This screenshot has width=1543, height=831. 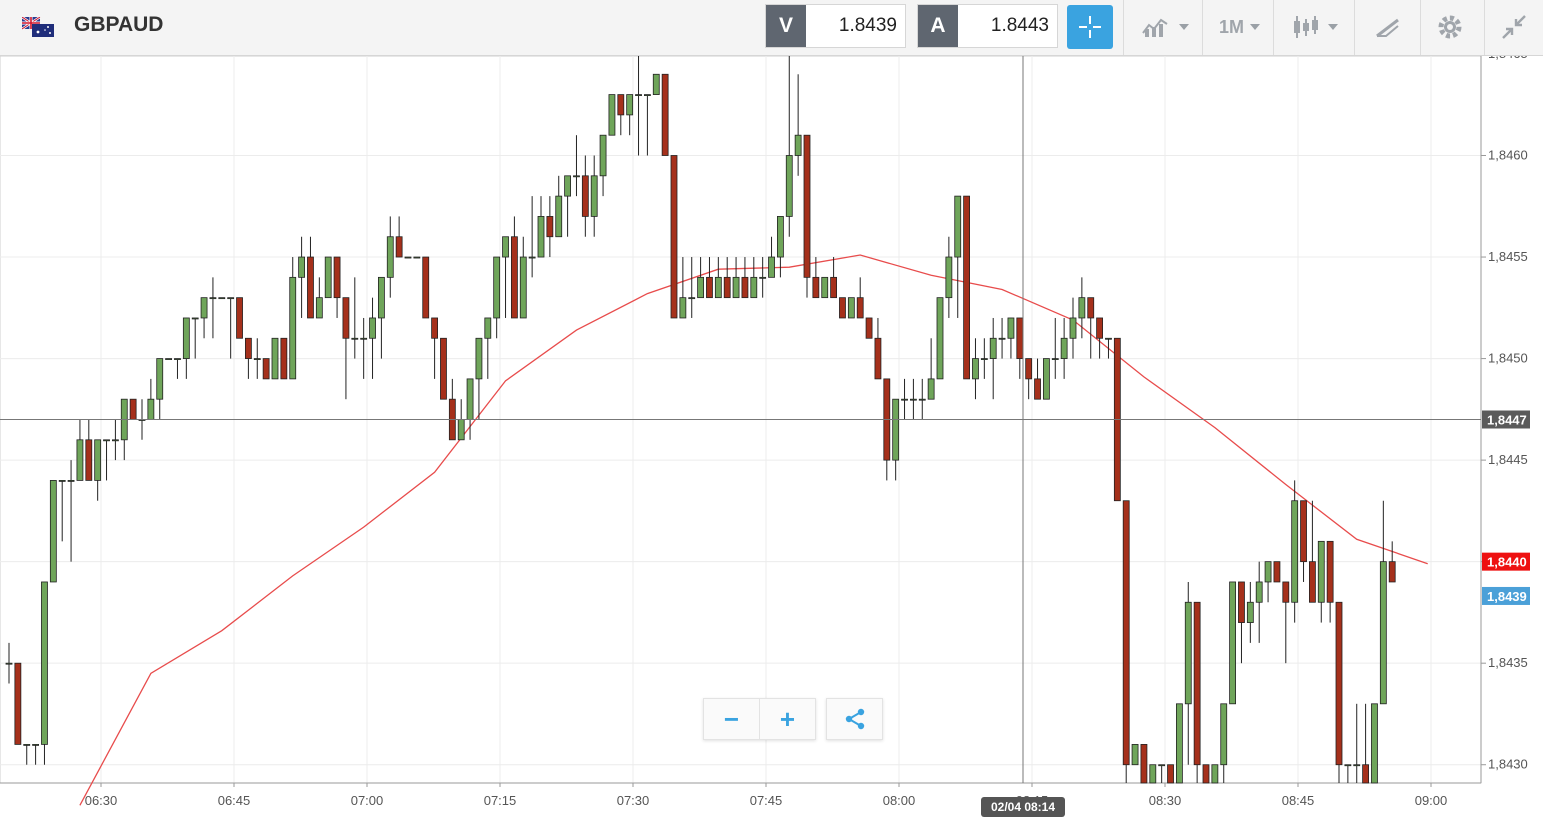 What do you see at coordinates (1239, 27) in the screenshot?
I see `timeframe-select: 1M` at bounding box center [1239, 27].